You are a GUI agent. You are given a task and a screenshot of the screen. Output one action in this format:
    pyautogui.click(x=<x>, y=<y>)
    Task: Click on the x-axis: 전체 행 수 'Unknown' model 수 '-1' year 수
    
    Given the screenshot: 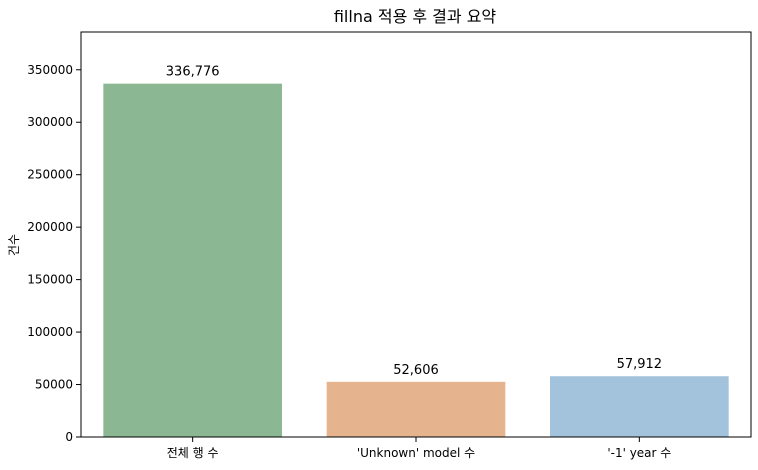 What is the action you would take?
    pyautogui.click(x=419, y=448)
    